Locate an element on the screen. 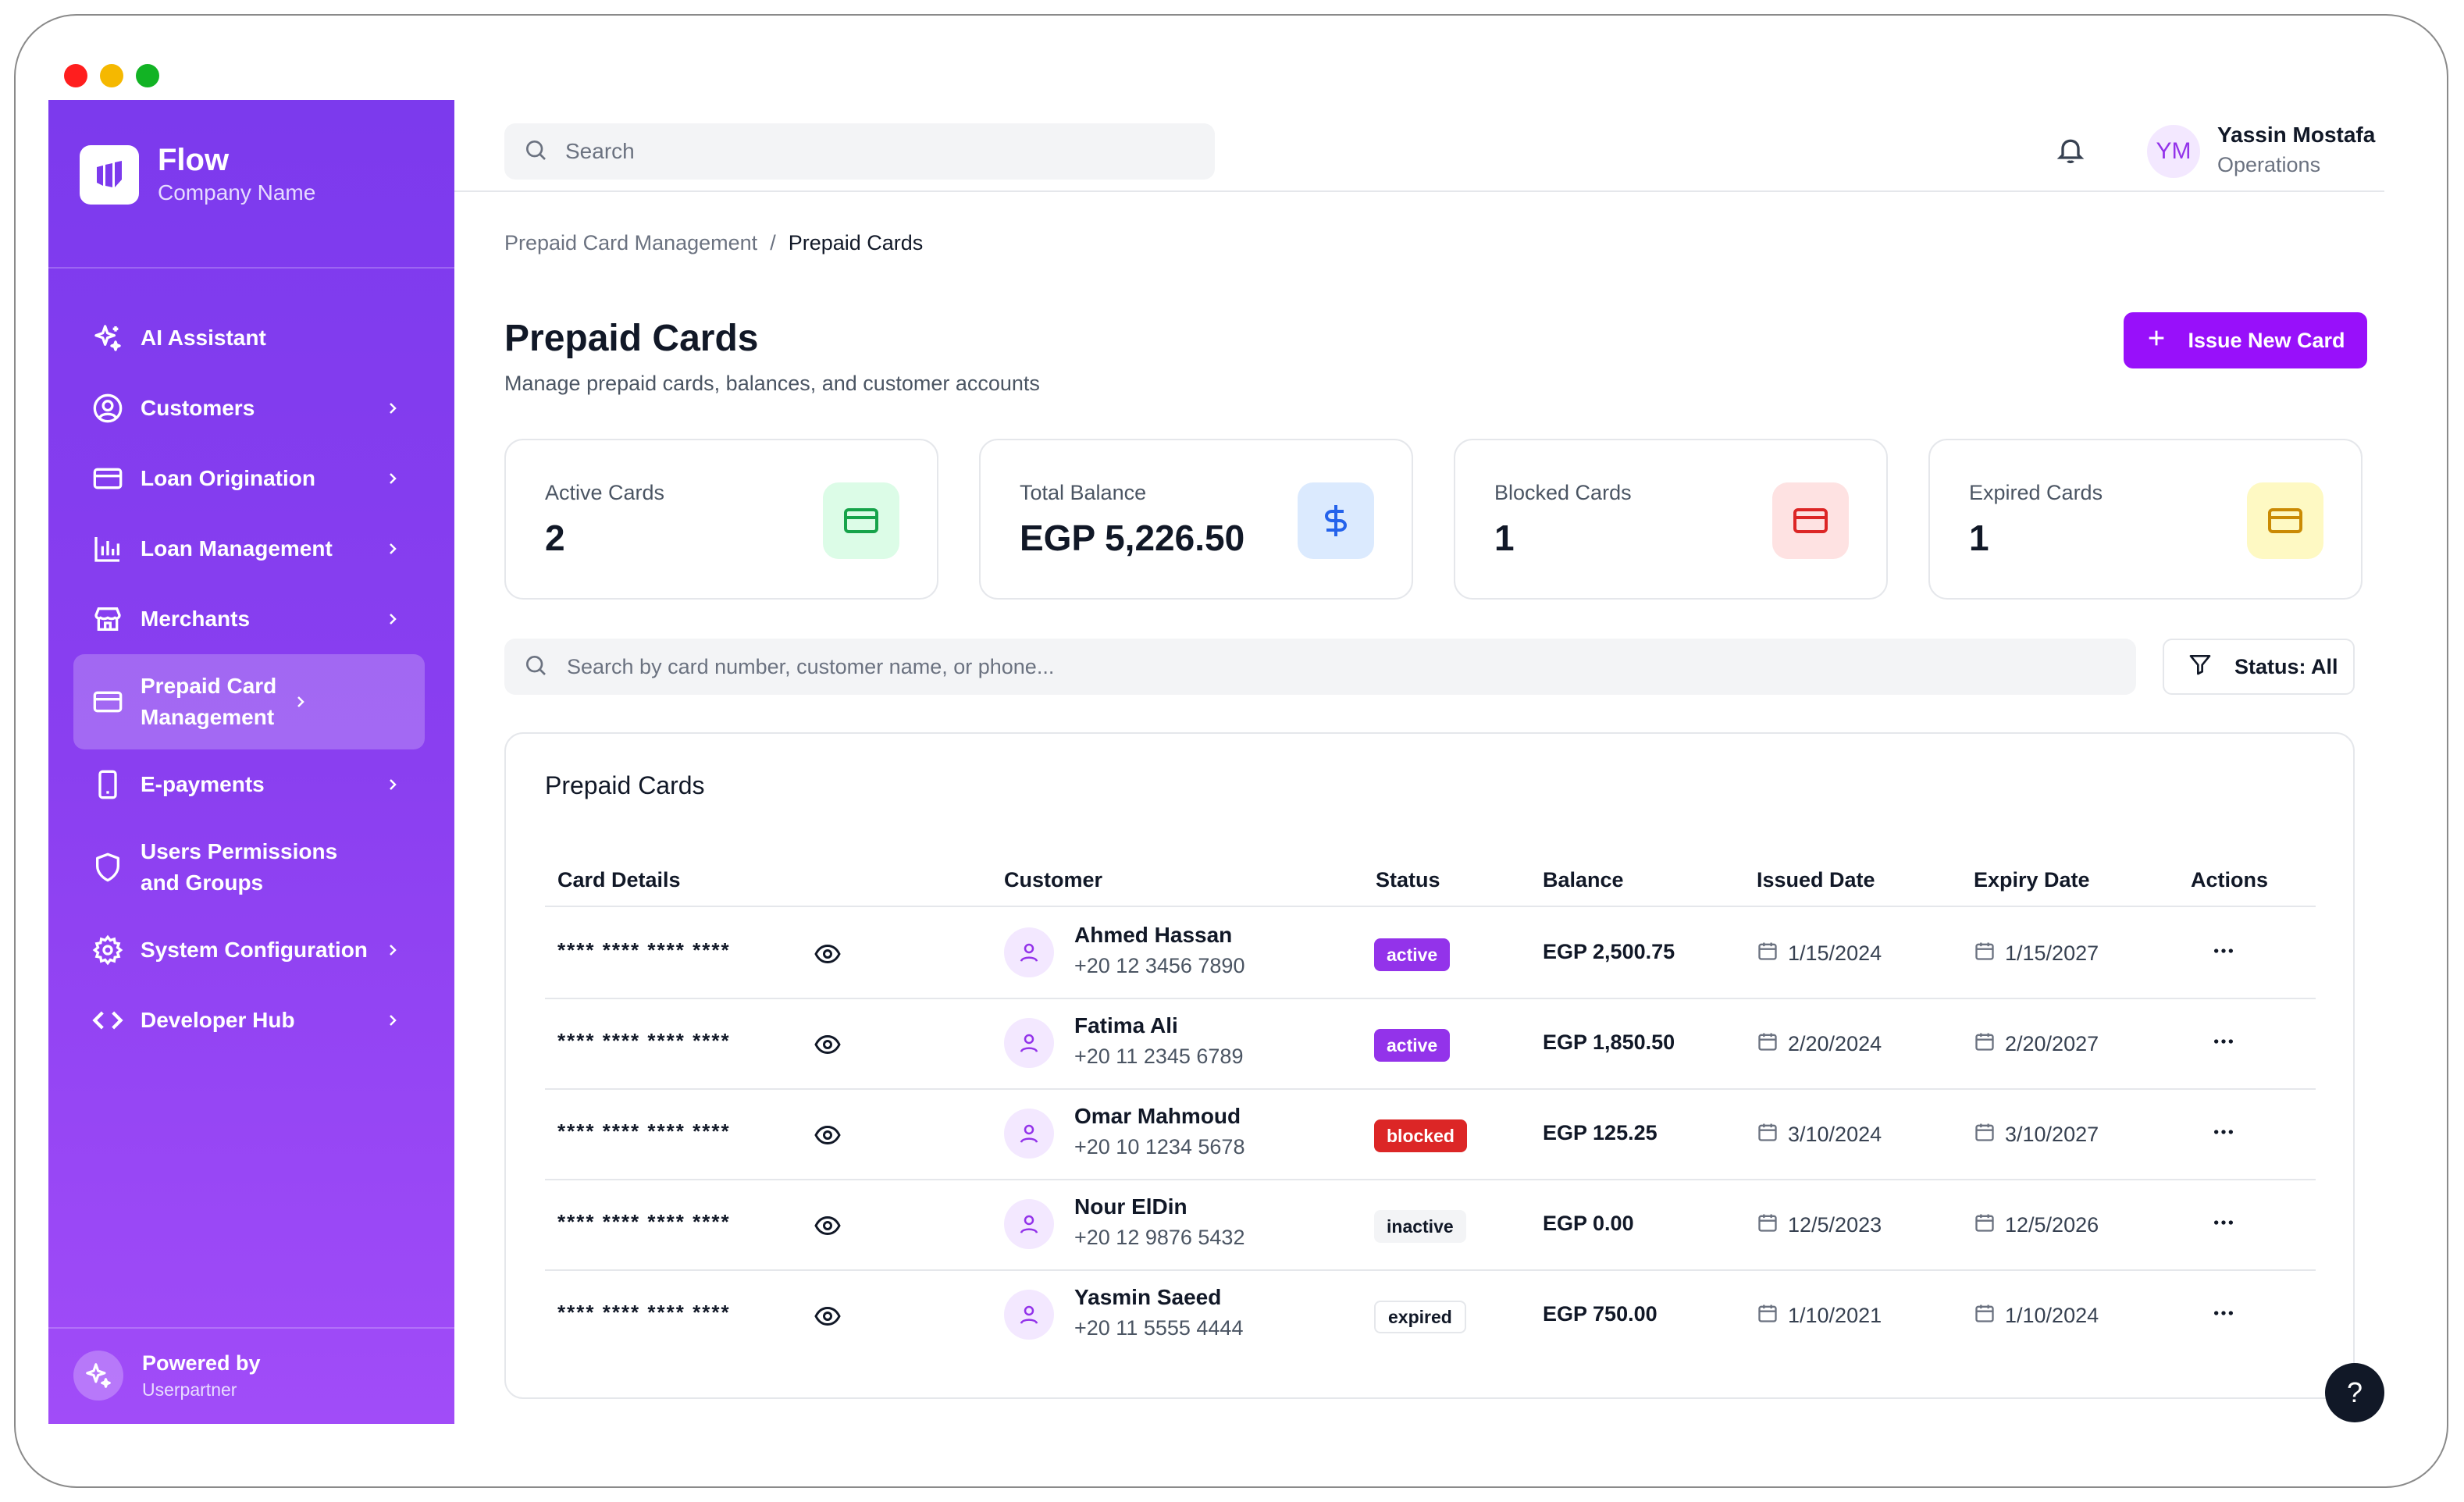 The height and width of the screenshot is (1502, 2464). issued-date: 1/10/2021 is located at coordinates (1820, 1315).